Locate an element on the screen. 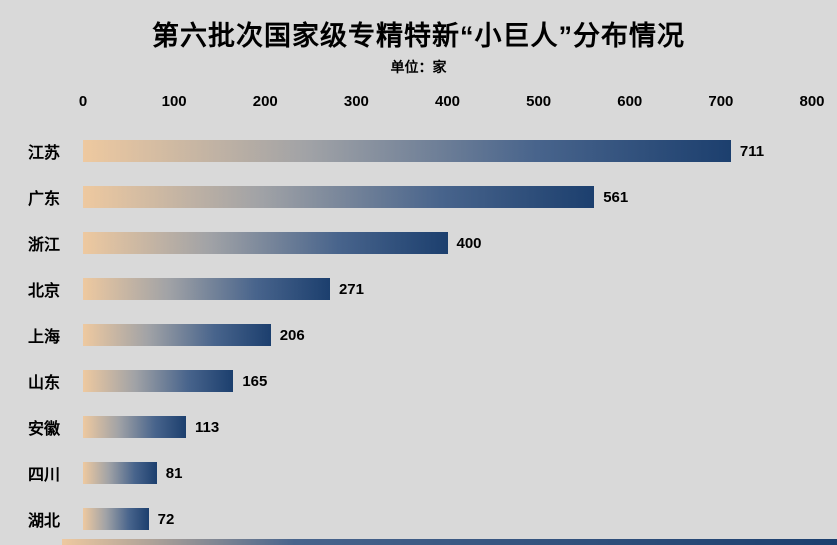 The image size is (837, 545). x-axis-tick: 500 is located at coordinates (539, 101).